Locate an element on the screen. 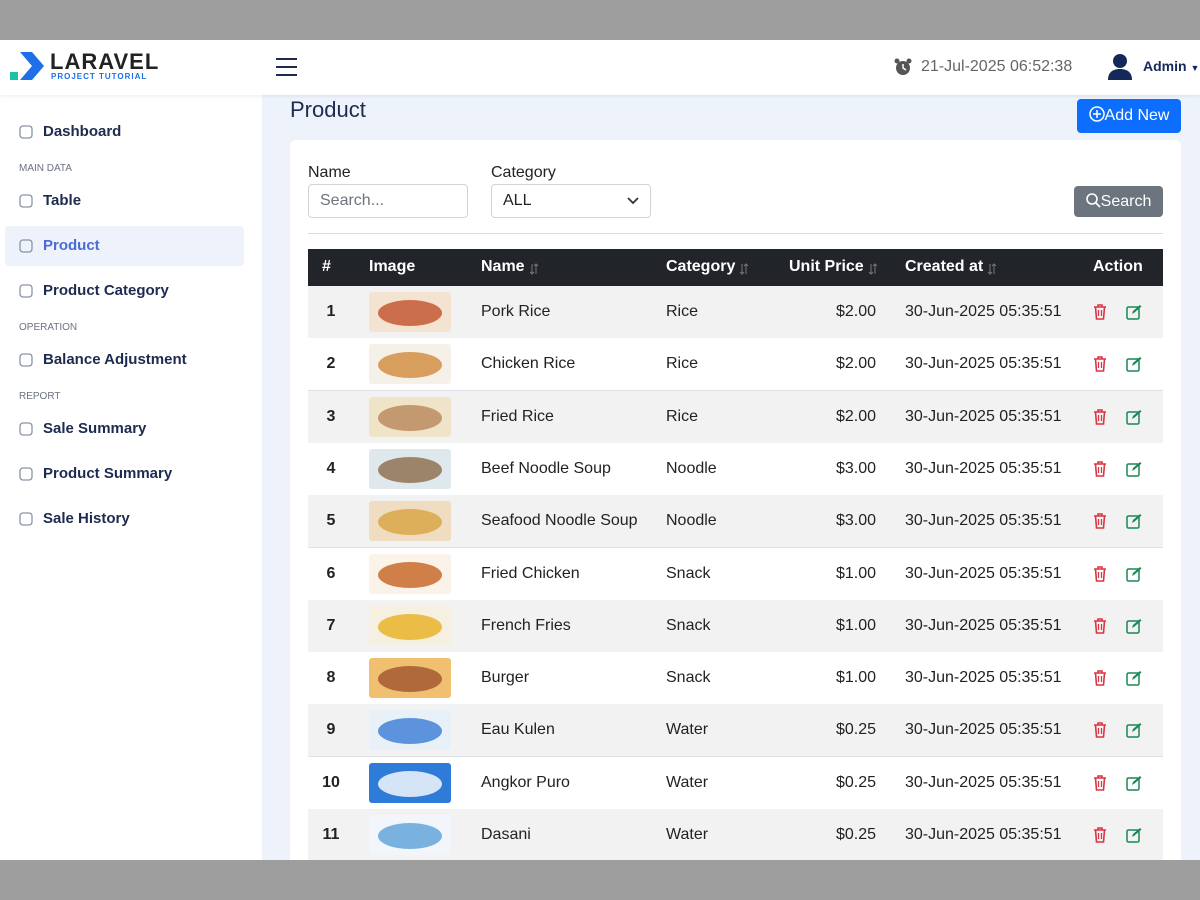 Image resolution: width=1200 pixels, height=900 pixels. user-menu: Admin ▼ is located at coordinates (1171, 66).